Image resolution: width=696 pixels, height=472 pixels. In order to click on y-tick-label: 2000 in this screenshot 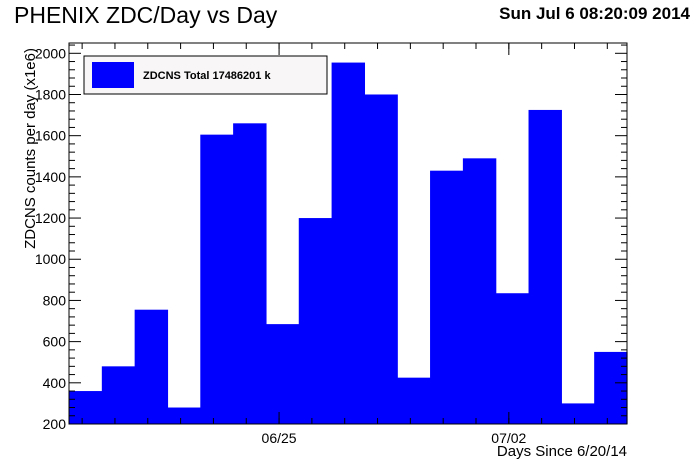, I will do `click(50, 53)`.